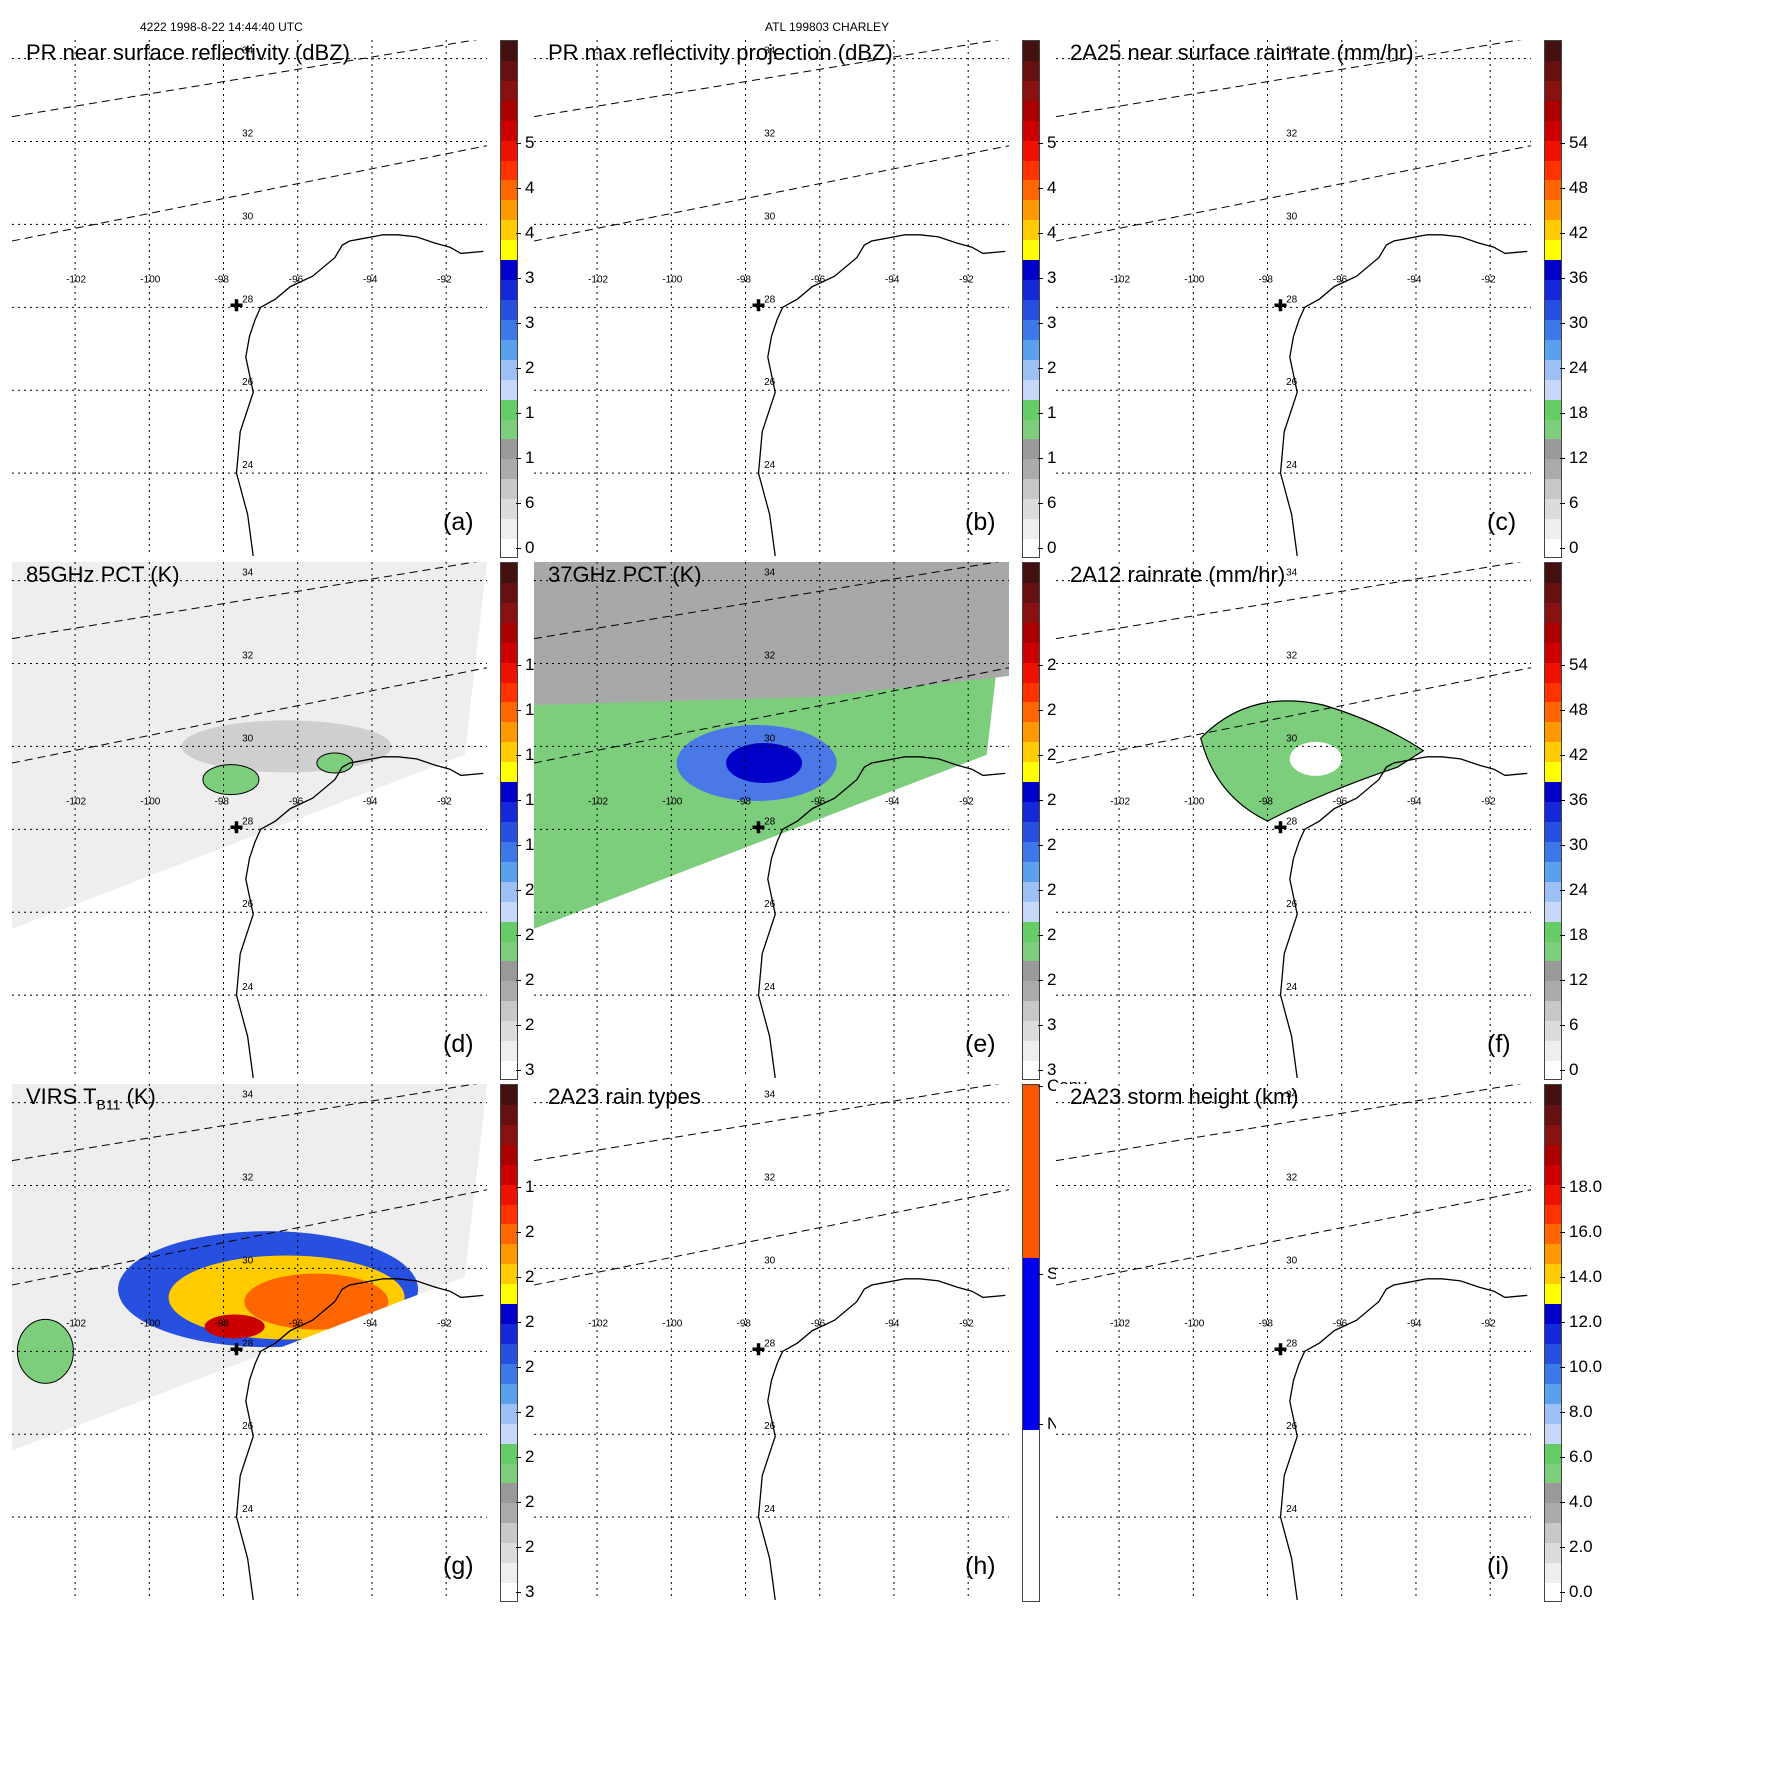 The height and width of the screenshot is (1771, 1771). Describe the element at coordinates (1576, 1501) in the screenshot. I see `colorbar-tick-label: 4.0` at that location.